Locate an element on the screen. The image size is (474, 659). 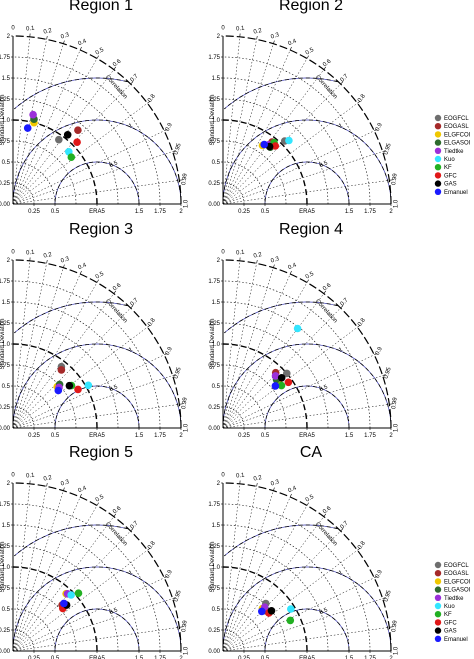
correlation-title: Correlation is located at coordinates (326, 87).